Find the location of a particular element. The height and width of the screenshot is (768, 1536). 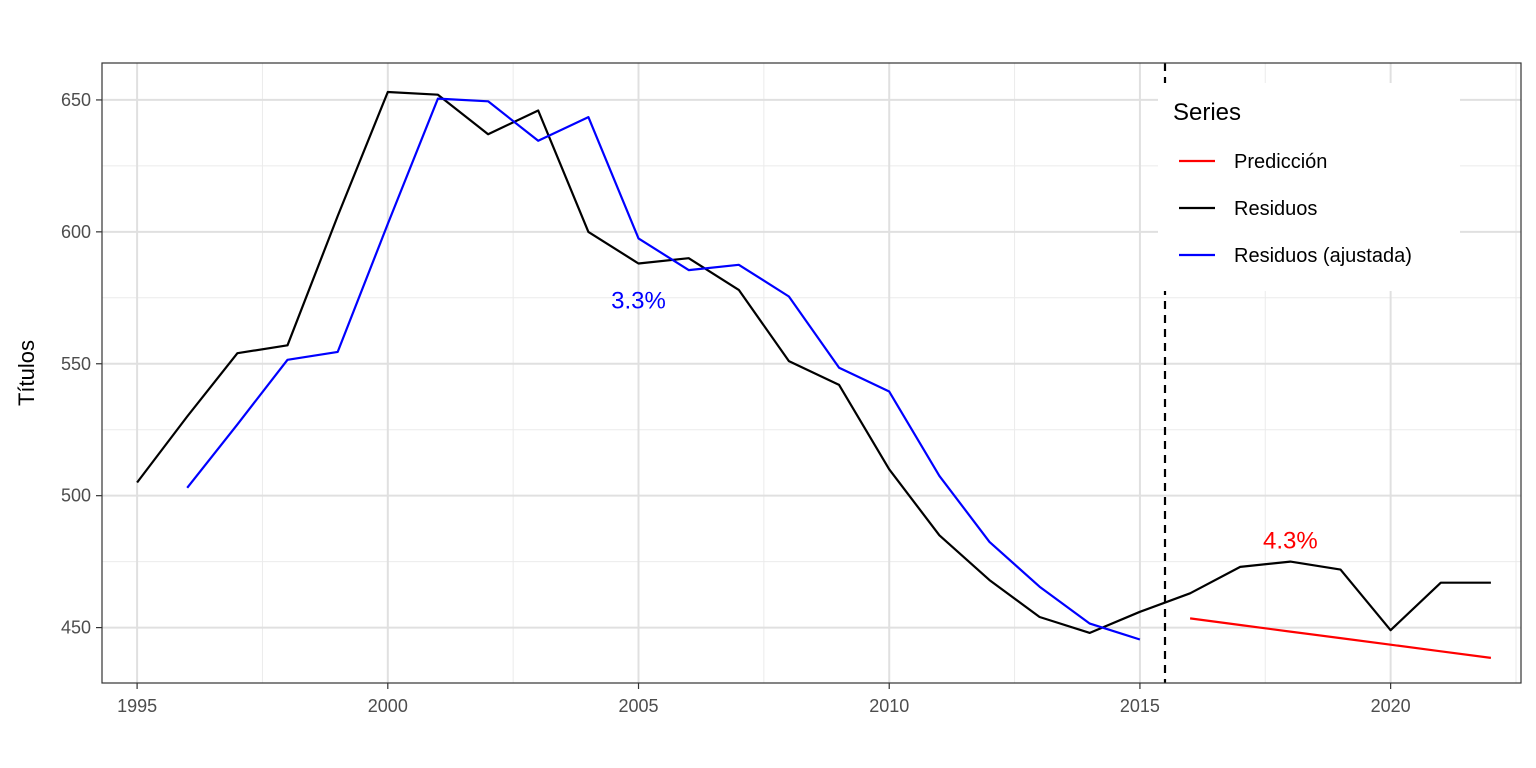

legend-label: Residuos (ajustada) is located at coordinates (1323, 256).